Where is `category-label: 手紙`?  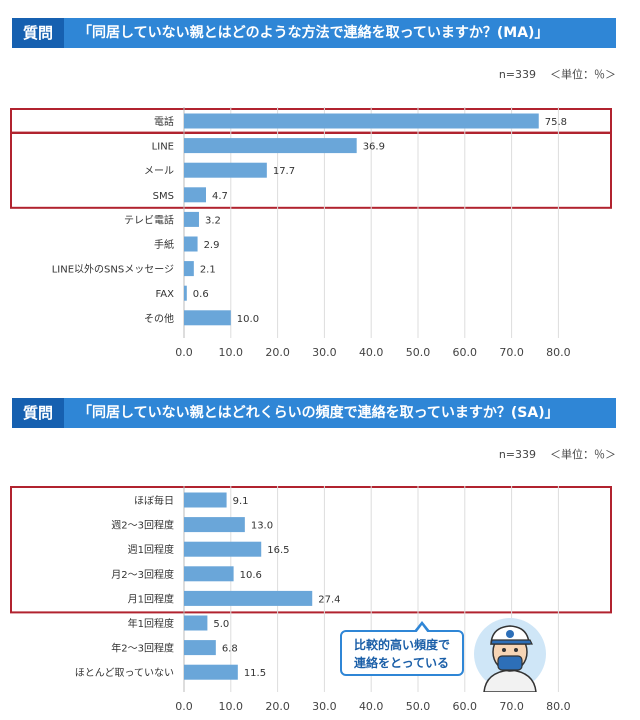 category-label: 手紙 is located at coordinates (164, 244).